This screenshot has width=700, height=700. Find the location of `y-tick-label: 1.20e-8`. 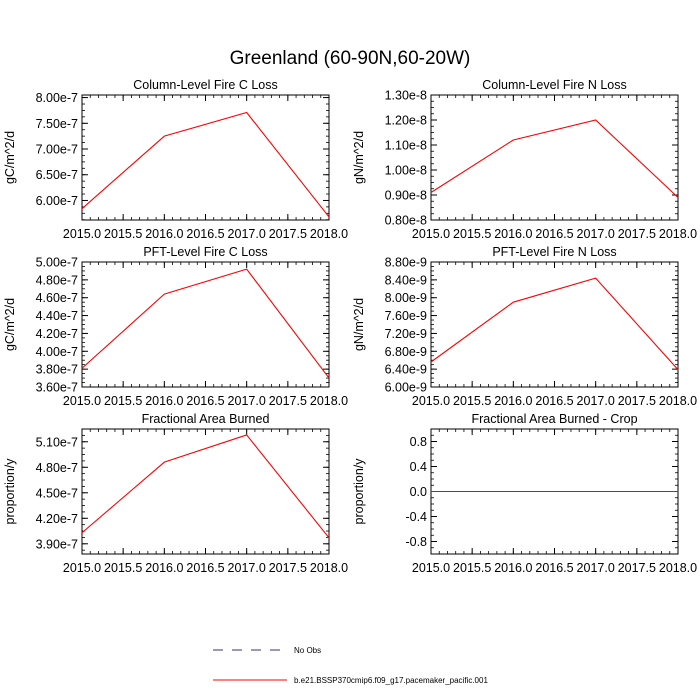

y-tick-label: 1.20e-8 is located at coordinates (406, 121).